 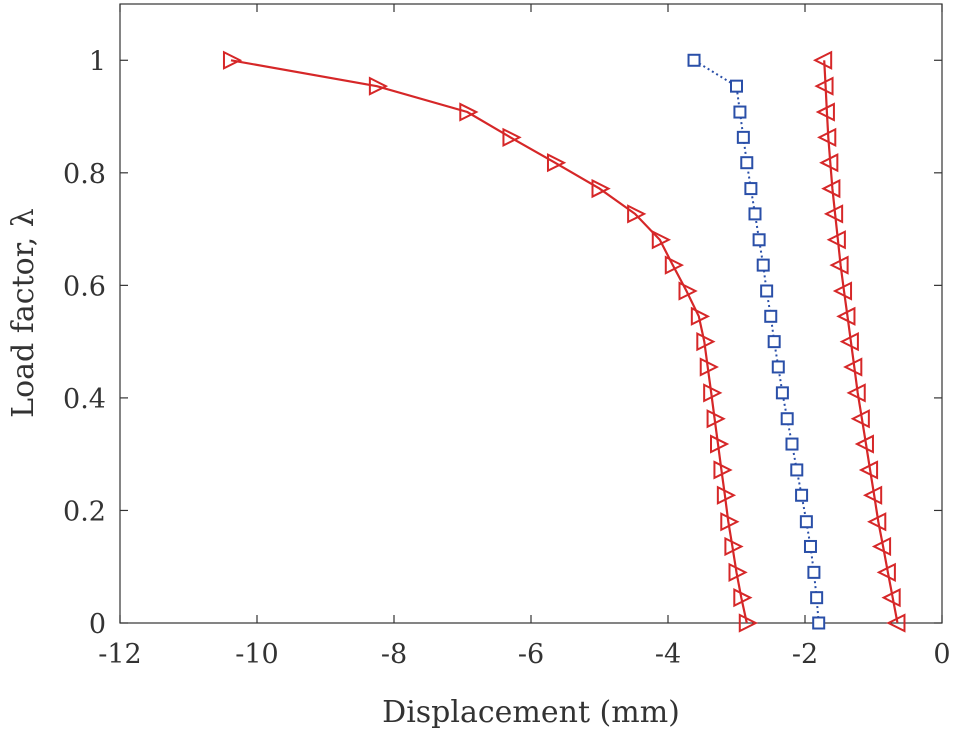 What do you see at coordinates (531, 712) in the screenshot?
I see `x-axis-title: Displacement (mm)` at bounding box center [531, 712].